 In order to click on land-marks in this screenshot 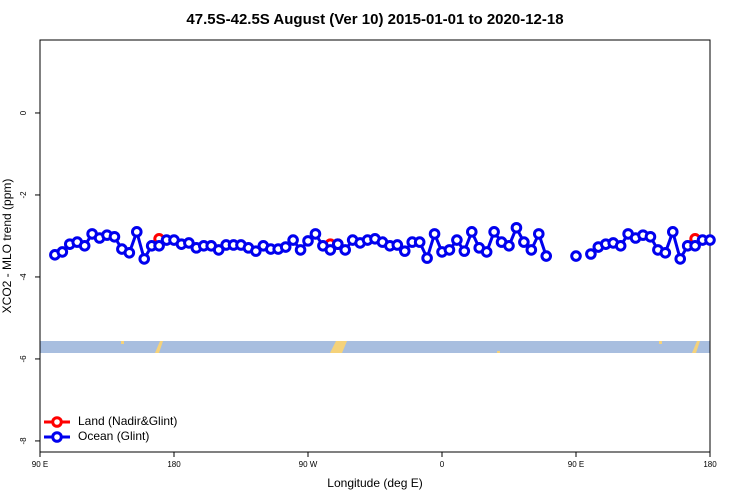, I will do `click(410, 347)`.